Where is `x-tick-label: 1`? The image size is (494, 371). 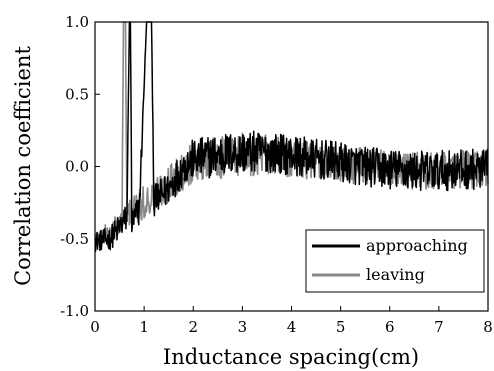
x-tick-label: 1 is located at coordinates (144, 327).